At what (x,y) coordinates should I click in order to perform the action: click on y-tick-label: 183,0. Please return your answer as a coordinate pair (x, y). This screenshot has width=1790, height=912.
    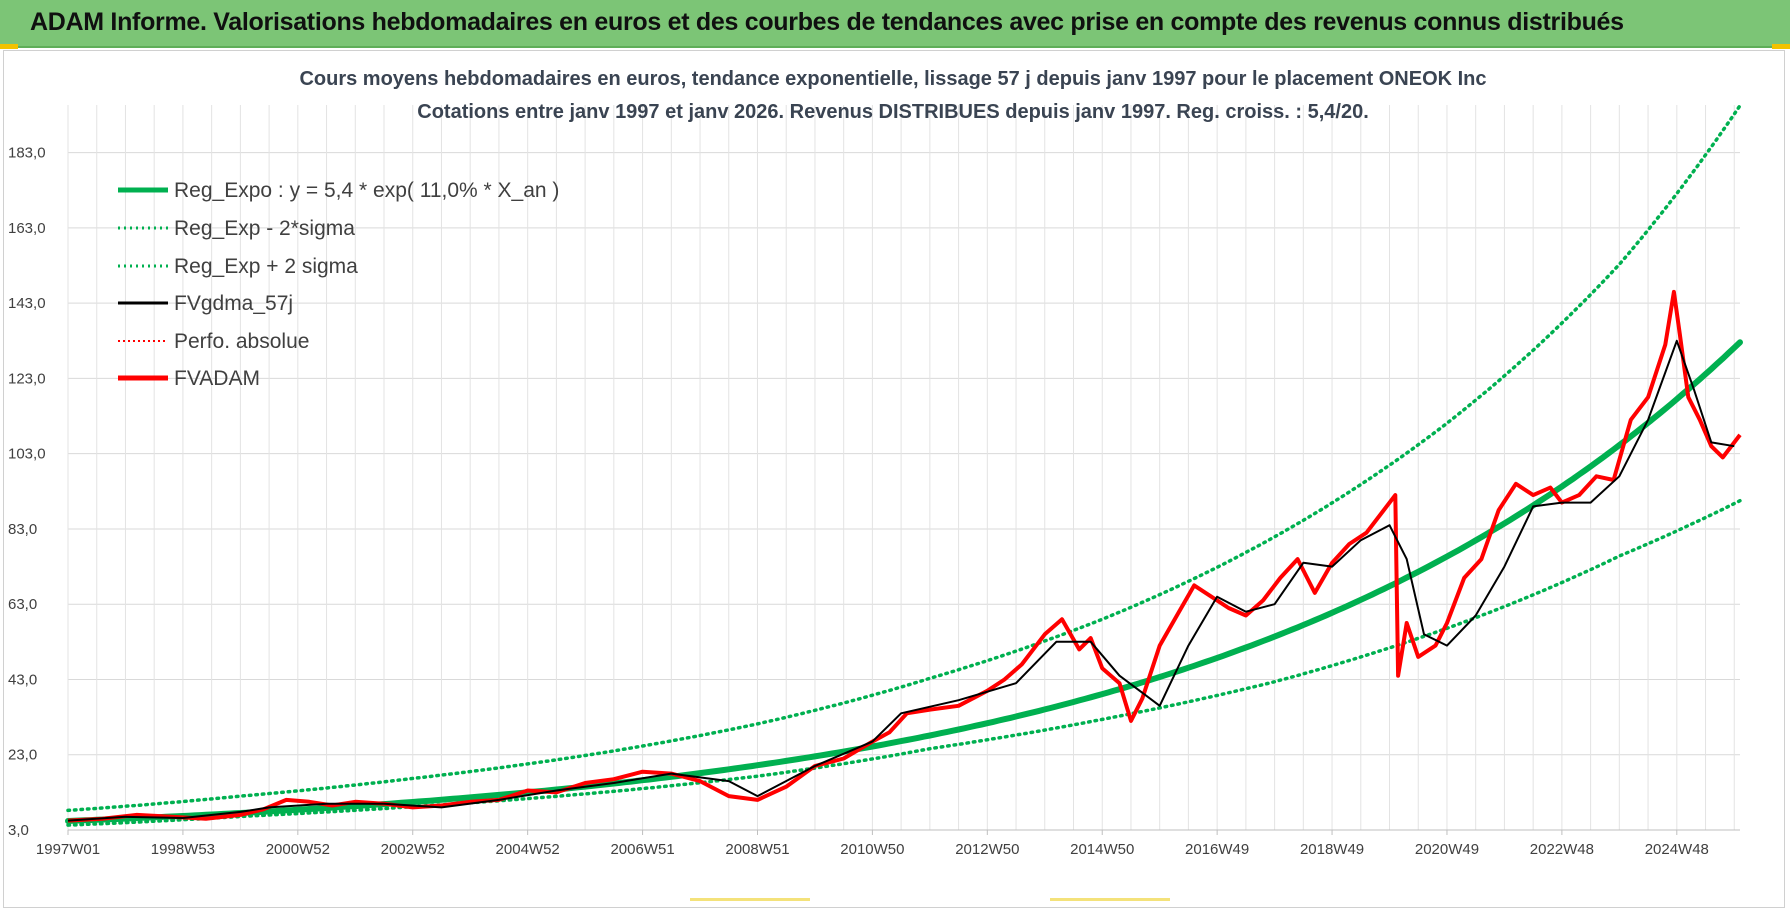
    Looking at the image, I should click on (27, 153).